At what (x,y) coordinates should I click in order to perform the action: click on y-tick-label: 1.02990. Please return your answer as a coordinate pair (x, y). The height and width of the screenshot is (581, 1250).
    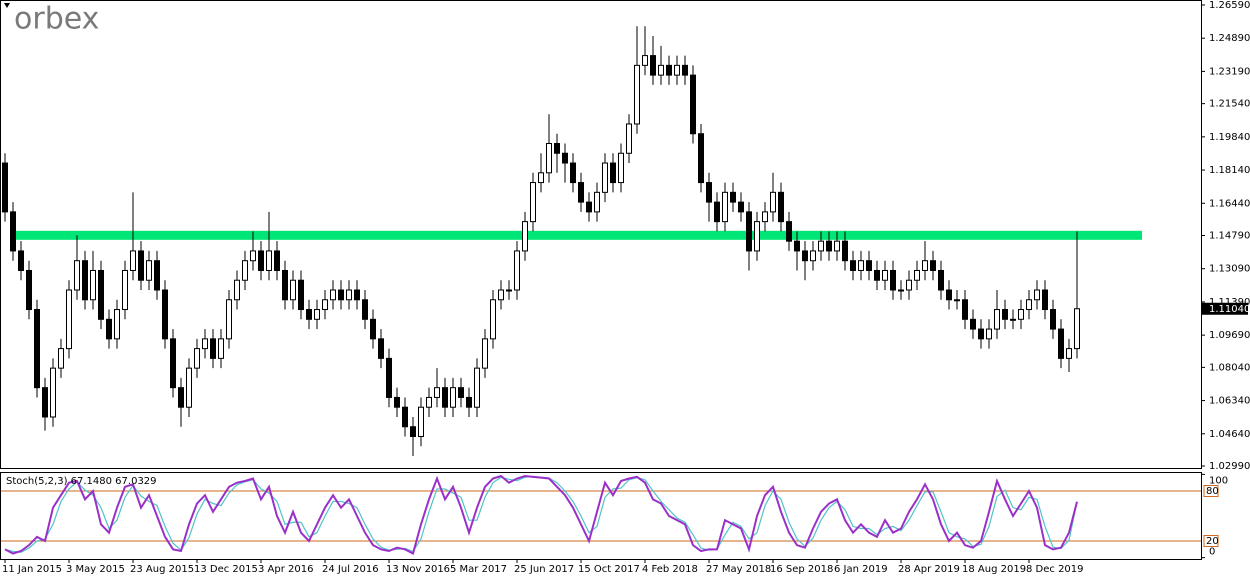
    Looking at the image, I should click on (1229, 466).